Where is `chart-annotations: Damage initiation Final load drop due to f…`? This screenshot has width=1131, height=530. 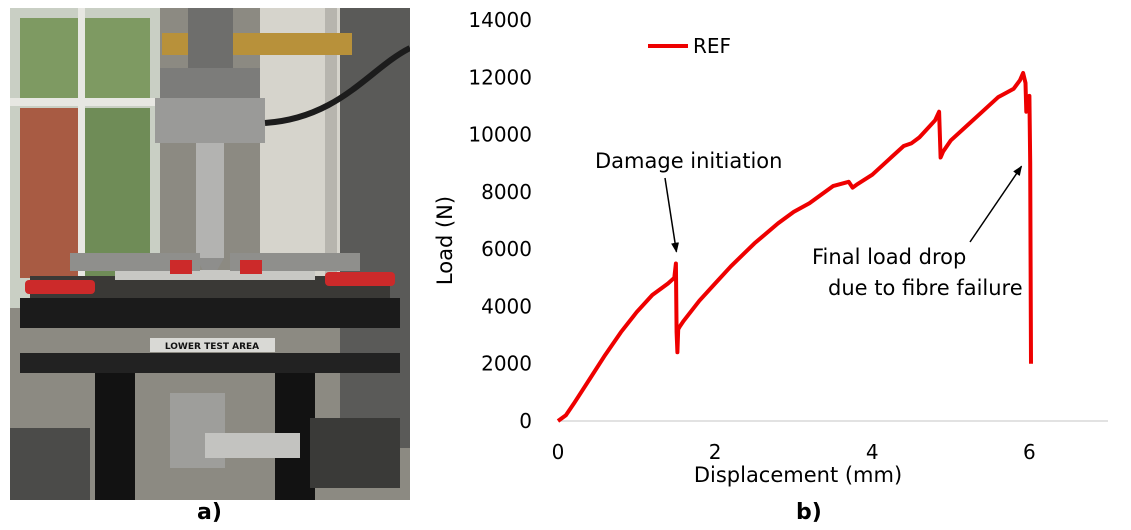
chart-annotations: Damage initiation Final load drop due to f… is located at coordinates (809, 224).